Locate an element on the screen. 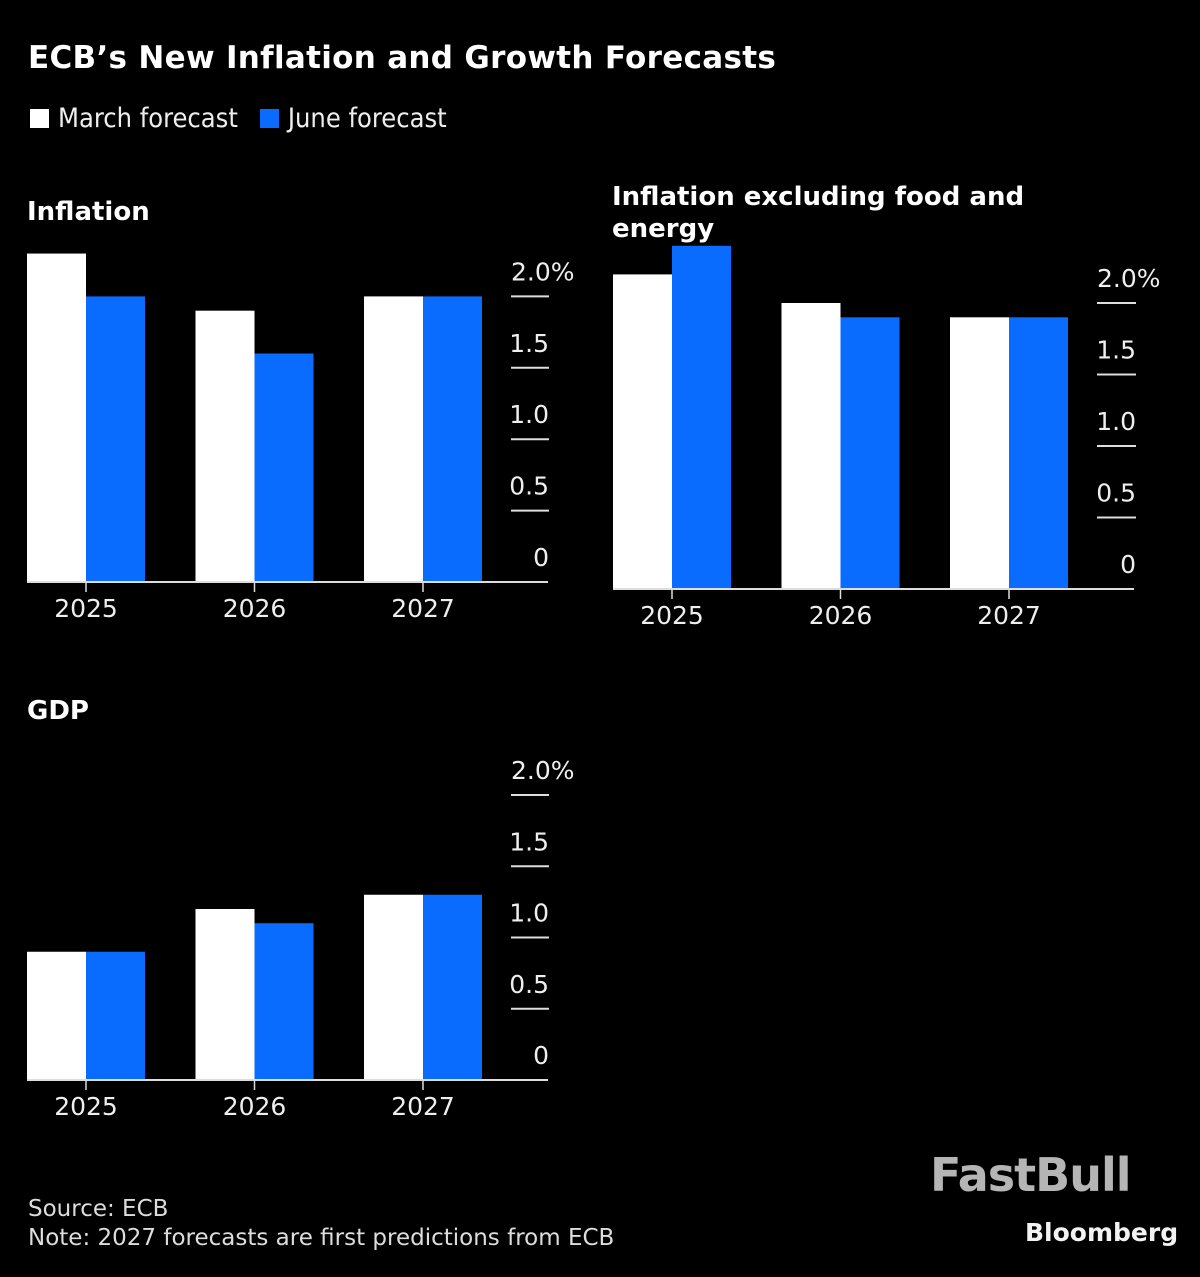 This screenshot has width=1200, height=1277. legend-item-march: March forecast is located at coordinates (134, 118).